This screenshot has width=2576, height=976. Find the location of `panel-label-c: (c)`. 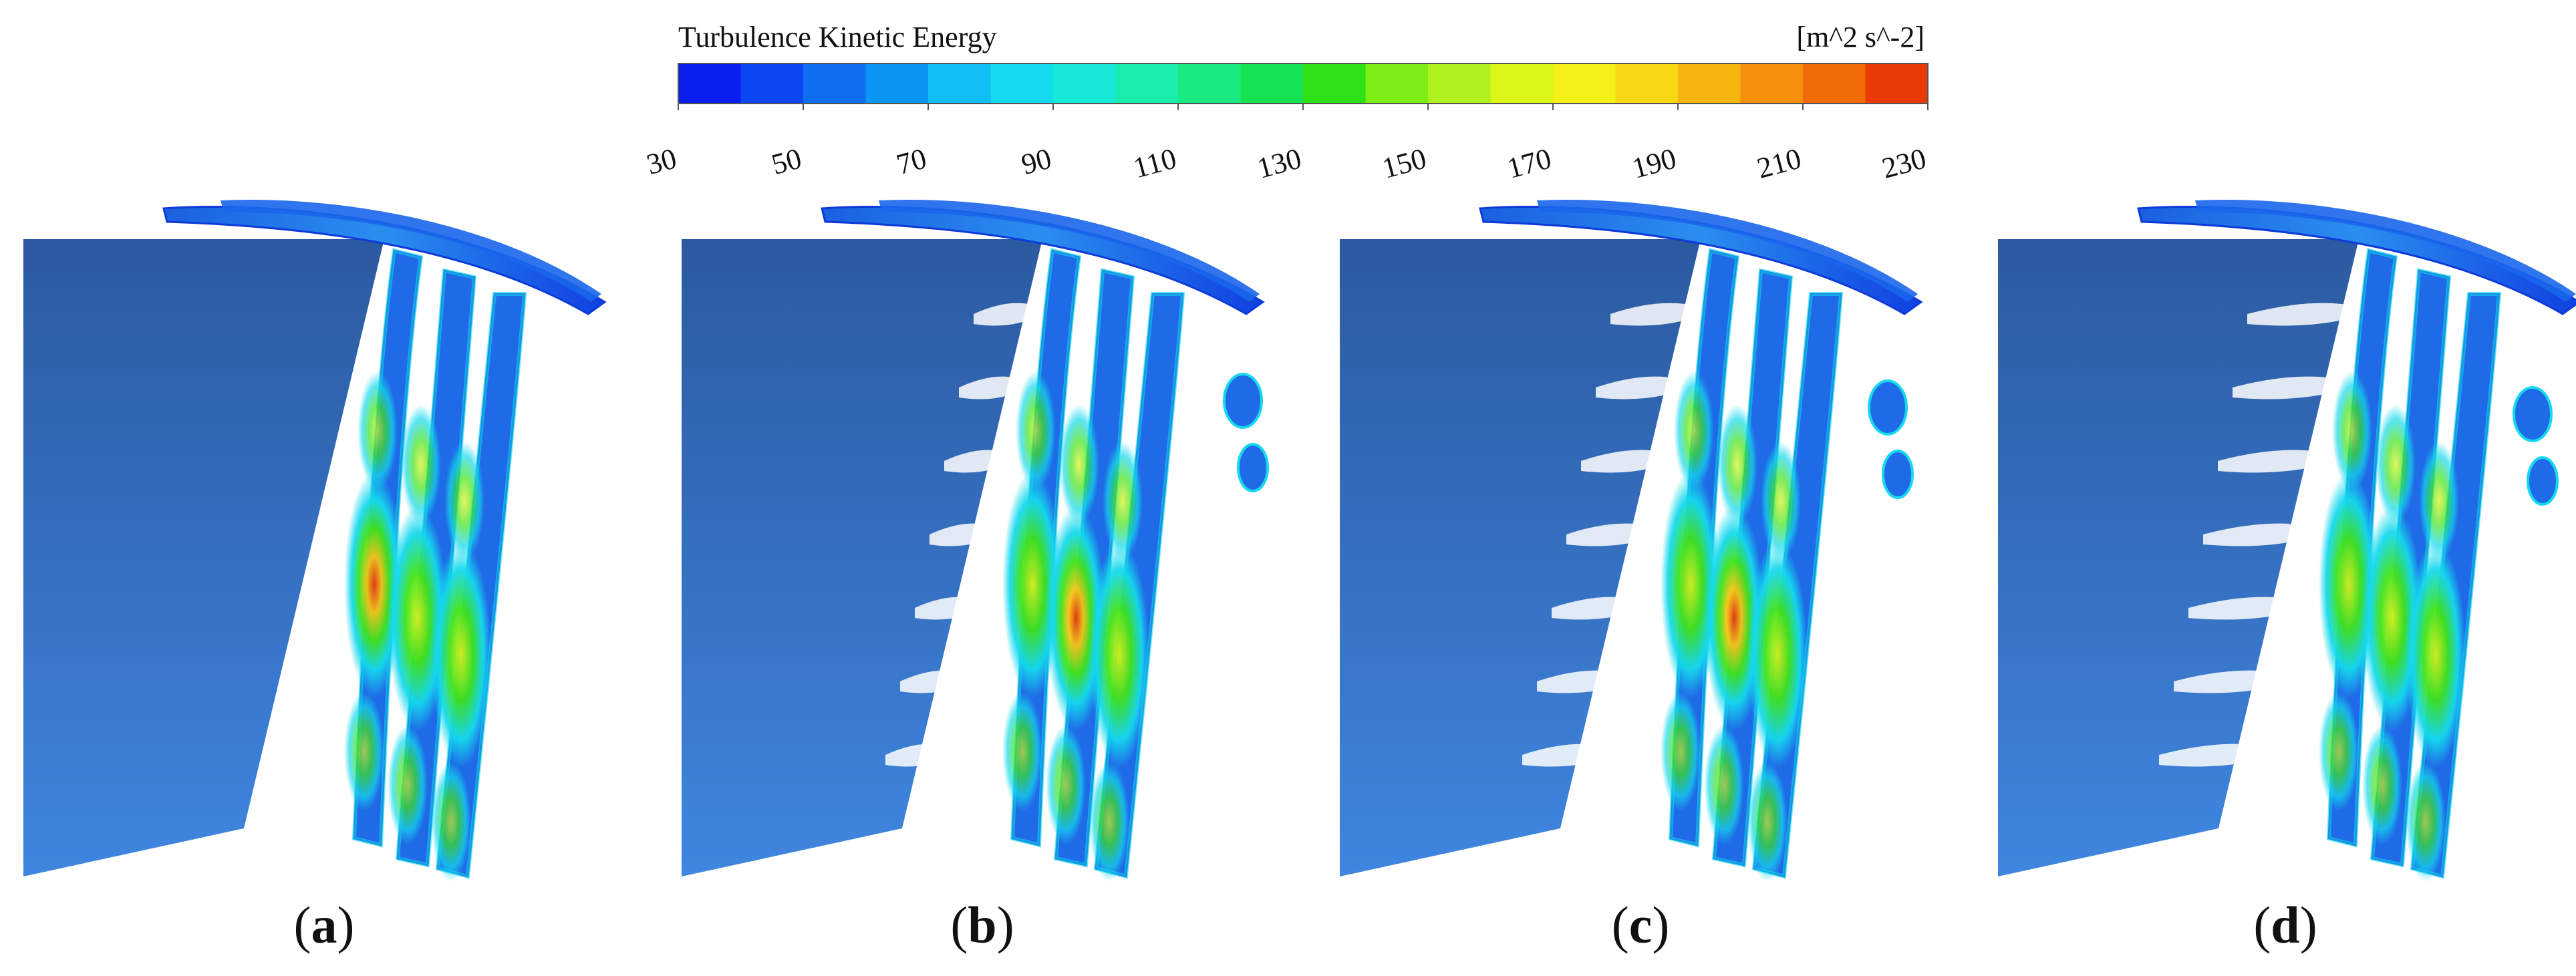

panel-label-c: (c) is located at coordinates (1640, 925).